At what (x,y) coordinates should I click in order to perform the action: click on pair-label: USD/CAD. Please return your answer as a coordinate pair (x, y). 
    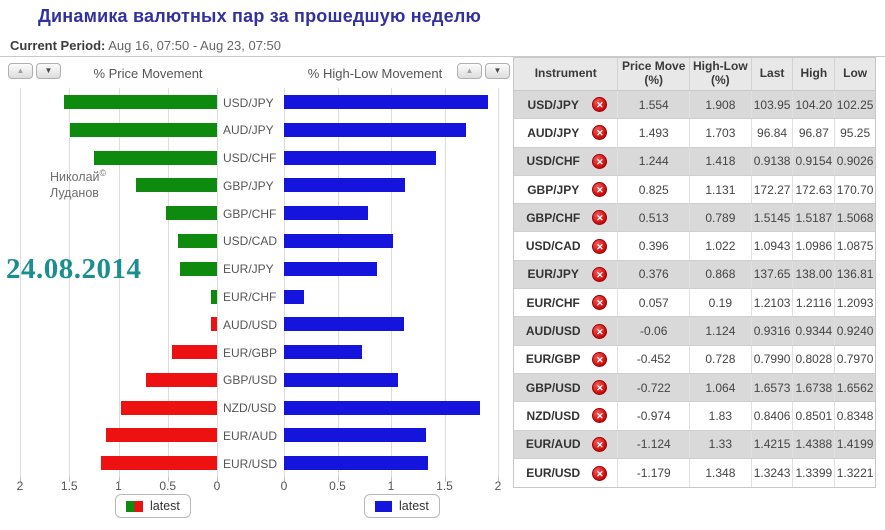
    Looking at the image, I should click on (250, 241).